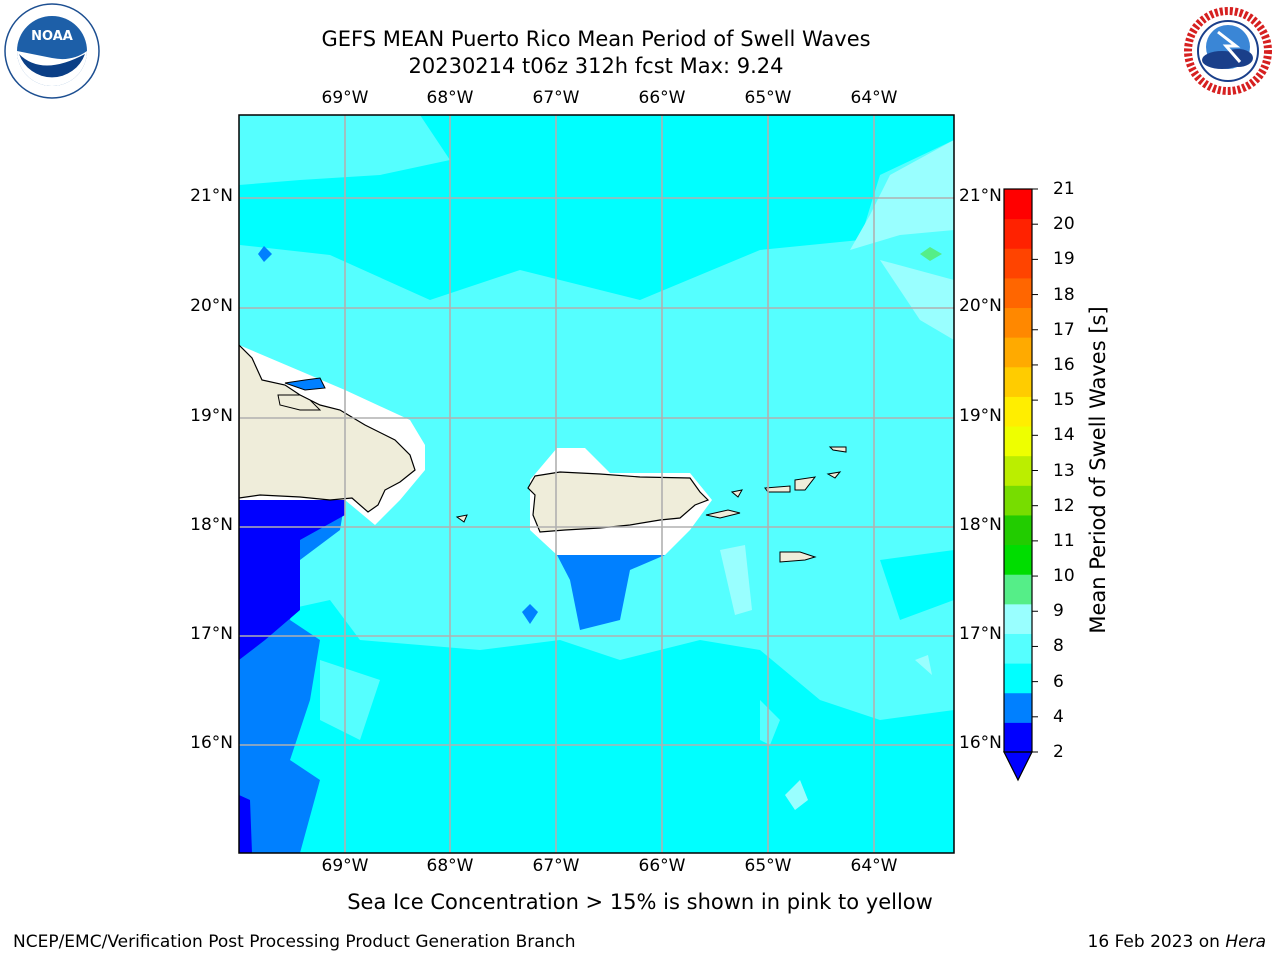 Image resolution: width=1280 pixels, height=960 pixels. What do you see at coordinates (874, 98) in the screenshot?
I see `lon-label-top: 64°W` at bounding box center [874, 98].